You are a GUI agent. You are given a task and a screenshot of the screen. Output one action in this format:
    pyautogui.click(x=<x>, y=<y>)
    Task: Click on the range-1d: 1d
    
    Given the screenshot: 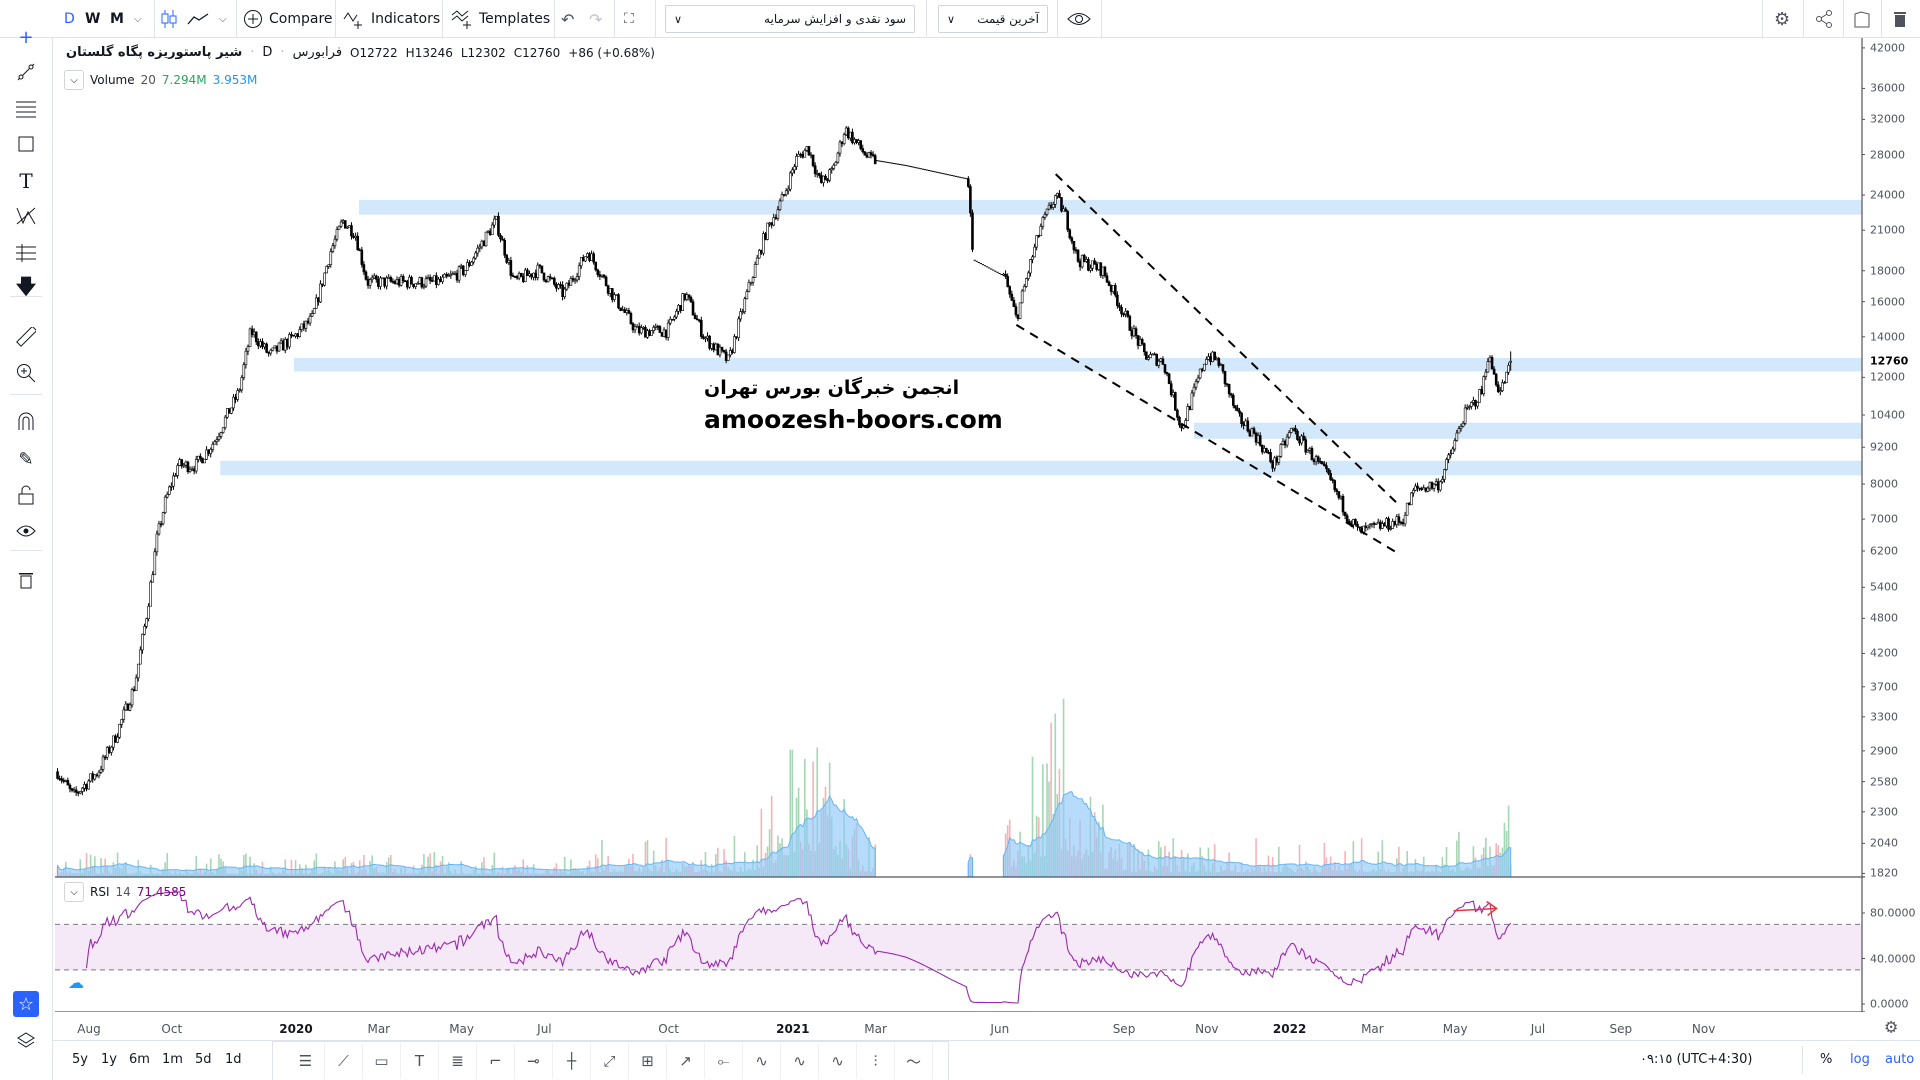 What is the action you would take?
    pyautogui.click(x=233, y=1059)
    